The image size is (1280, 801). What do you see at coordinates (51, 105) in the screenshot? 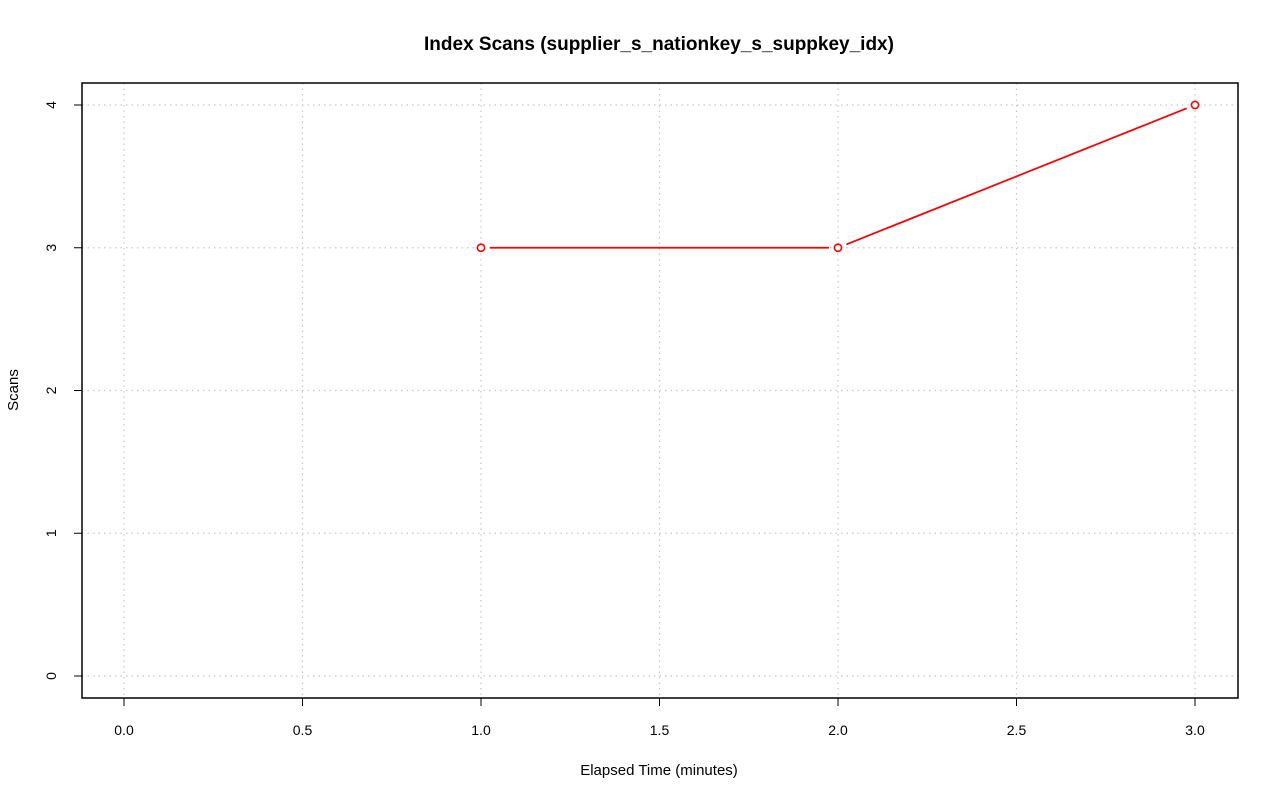
I see `y-tick-label: 4` at bounding box center [51, 105].